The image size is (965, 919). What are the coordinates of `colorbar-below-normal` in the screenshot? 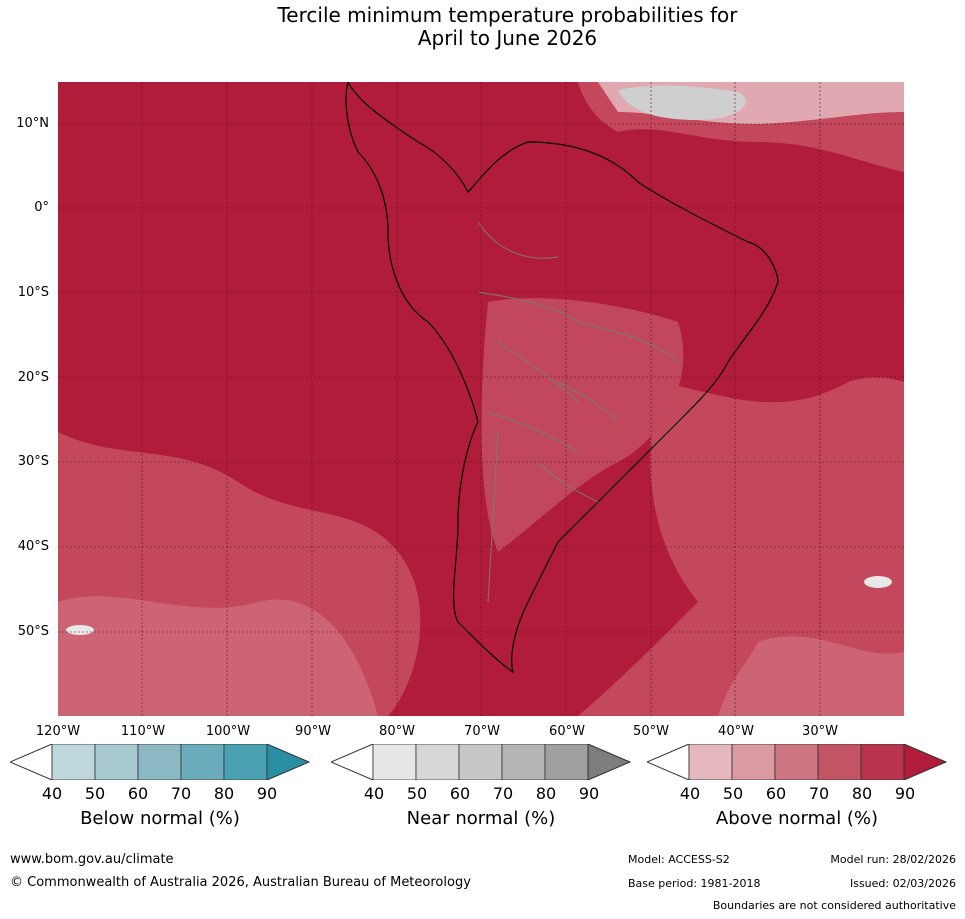 It's located at (160, 762).